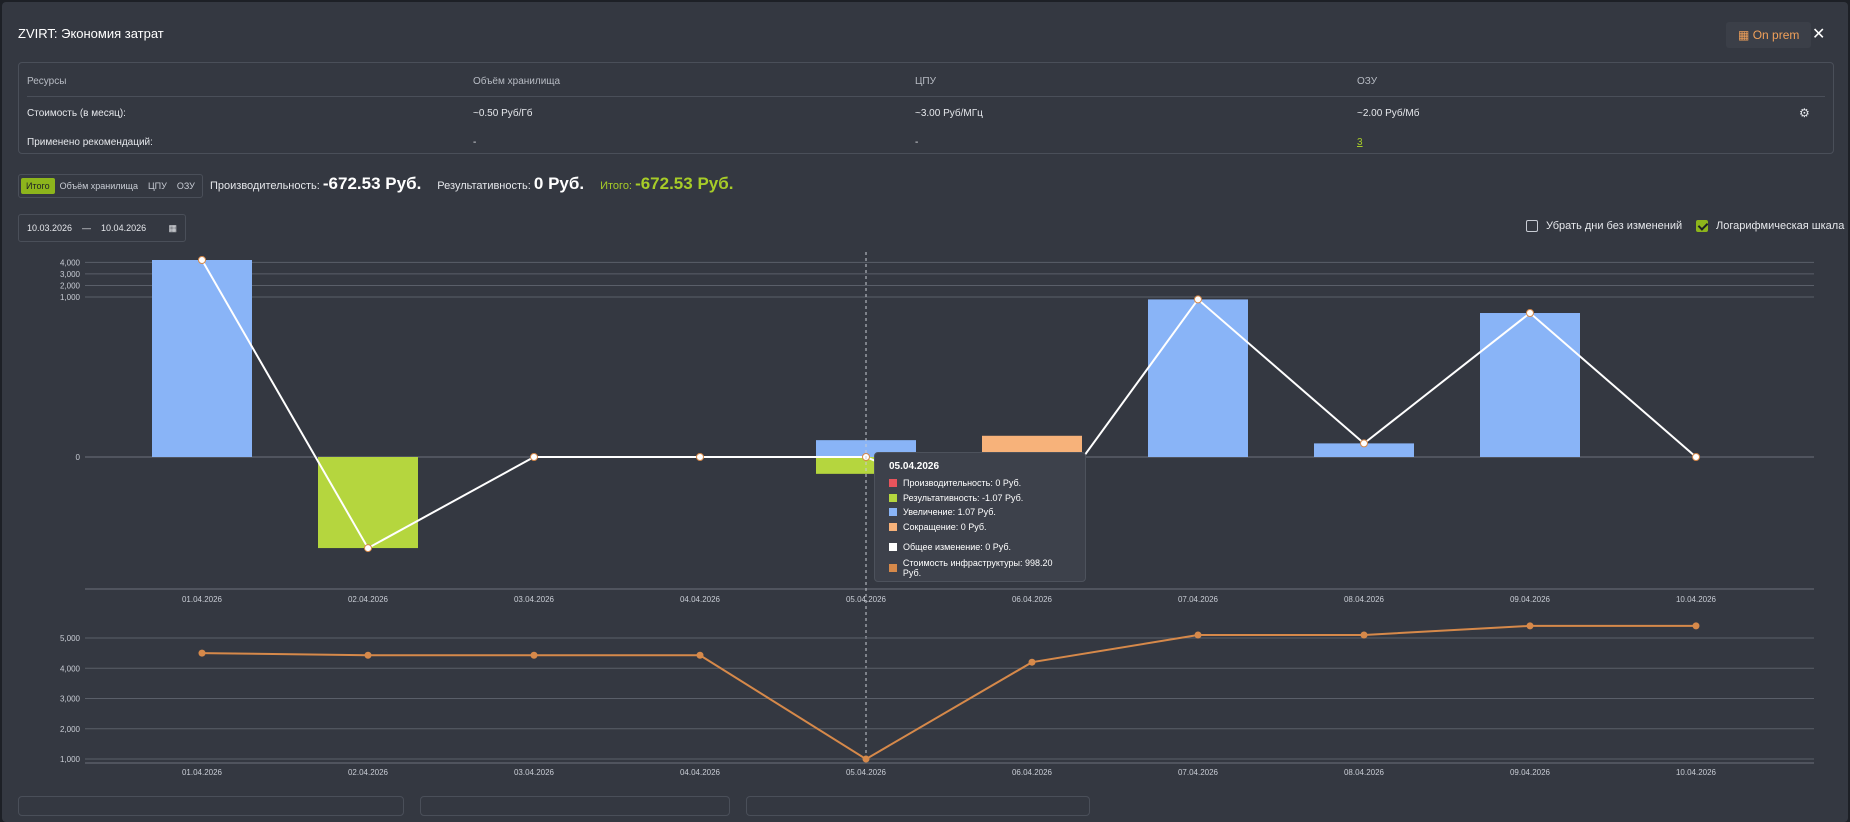 The height and width of the screenshot is (822, 1850). I want to click on result-label: Результативность:, so click(484, 186).